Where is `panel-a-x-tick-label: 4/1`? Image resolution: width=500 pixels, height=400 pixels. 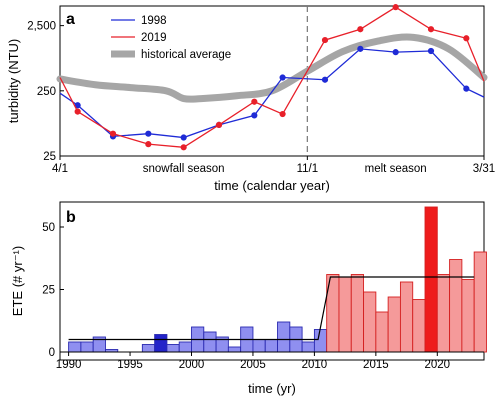 panel-a-x-tick-label: 4/1 is located at coordinates (60, 169).